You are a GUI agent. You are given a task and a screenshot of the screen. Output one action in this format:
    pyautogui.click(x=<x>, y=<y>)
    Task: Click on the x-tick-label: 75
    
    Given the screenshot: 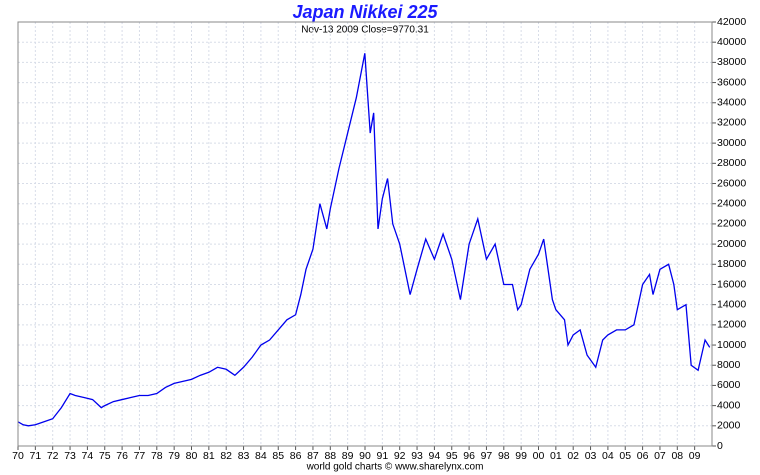 What is the action you would take?
    pyautogui.click(x=105, y=456)
    